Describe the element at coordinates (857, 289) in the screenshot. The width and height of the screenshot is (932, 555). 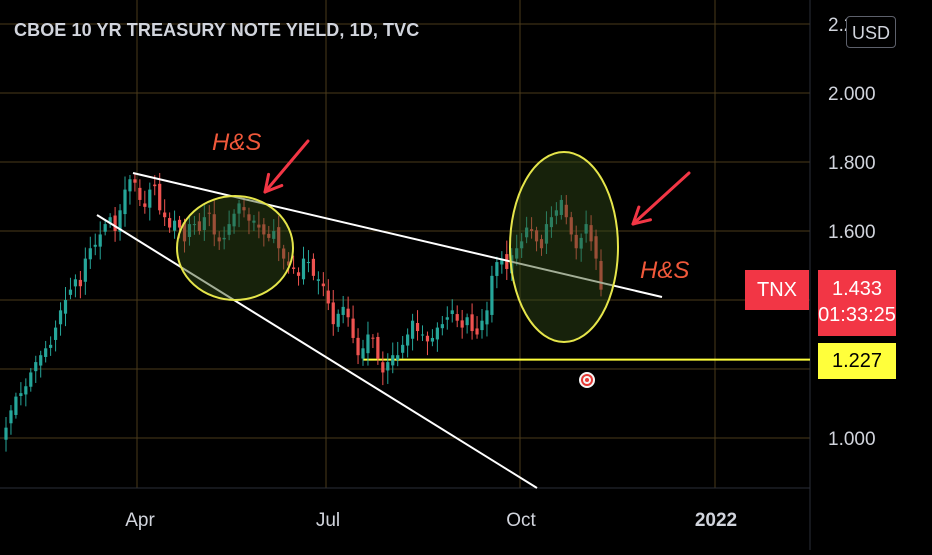
I see `last-price-value: 1.433` at that location.